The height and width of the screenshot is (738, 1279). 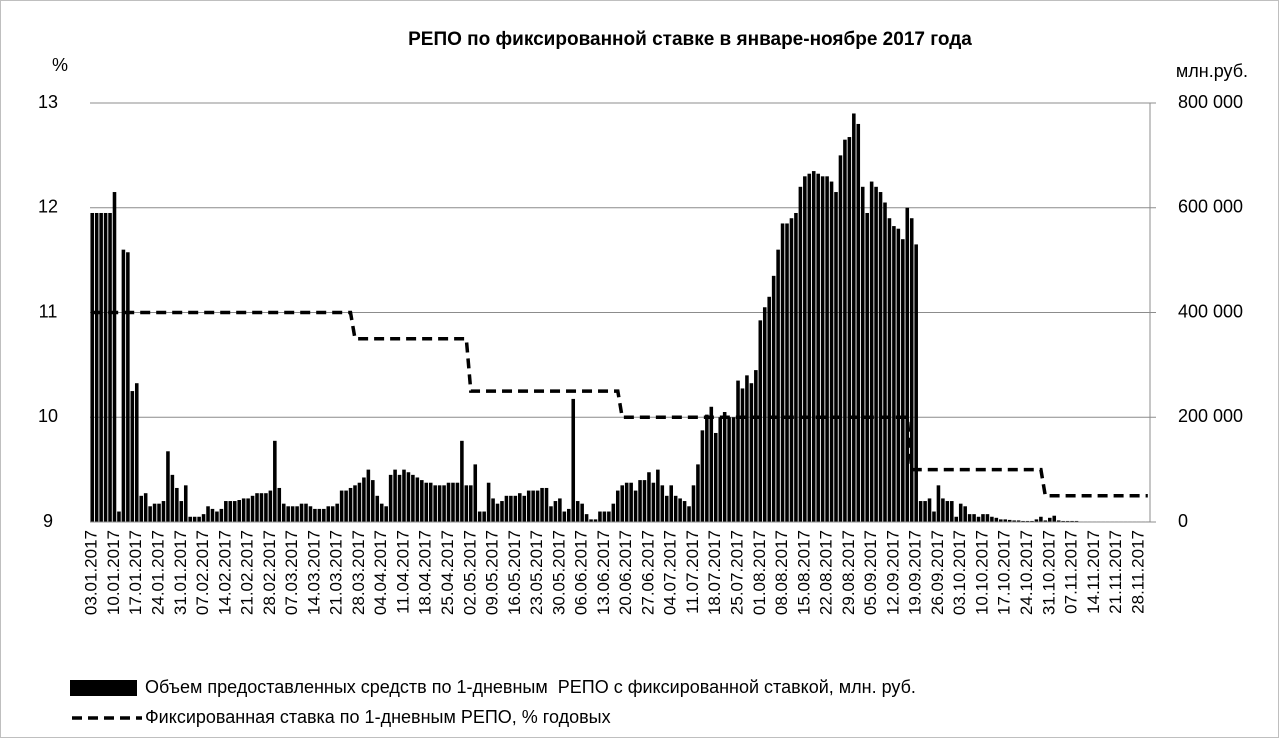 What do you see at coordinates (1115, 572) in the screenshot?
I see `x-tick-label: 21.11.2017` at bounding box center [1115, 572].